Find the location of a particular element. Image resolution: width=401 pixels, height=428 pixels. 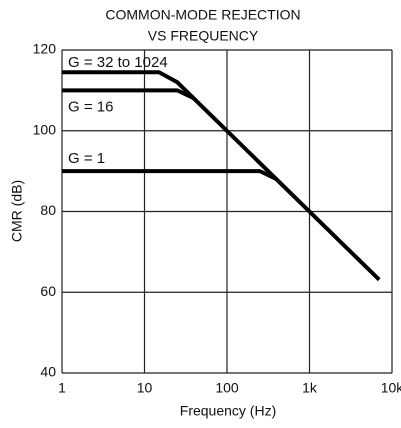

series-label: G = 32 to 1024 is located at coordinates (118, 62).